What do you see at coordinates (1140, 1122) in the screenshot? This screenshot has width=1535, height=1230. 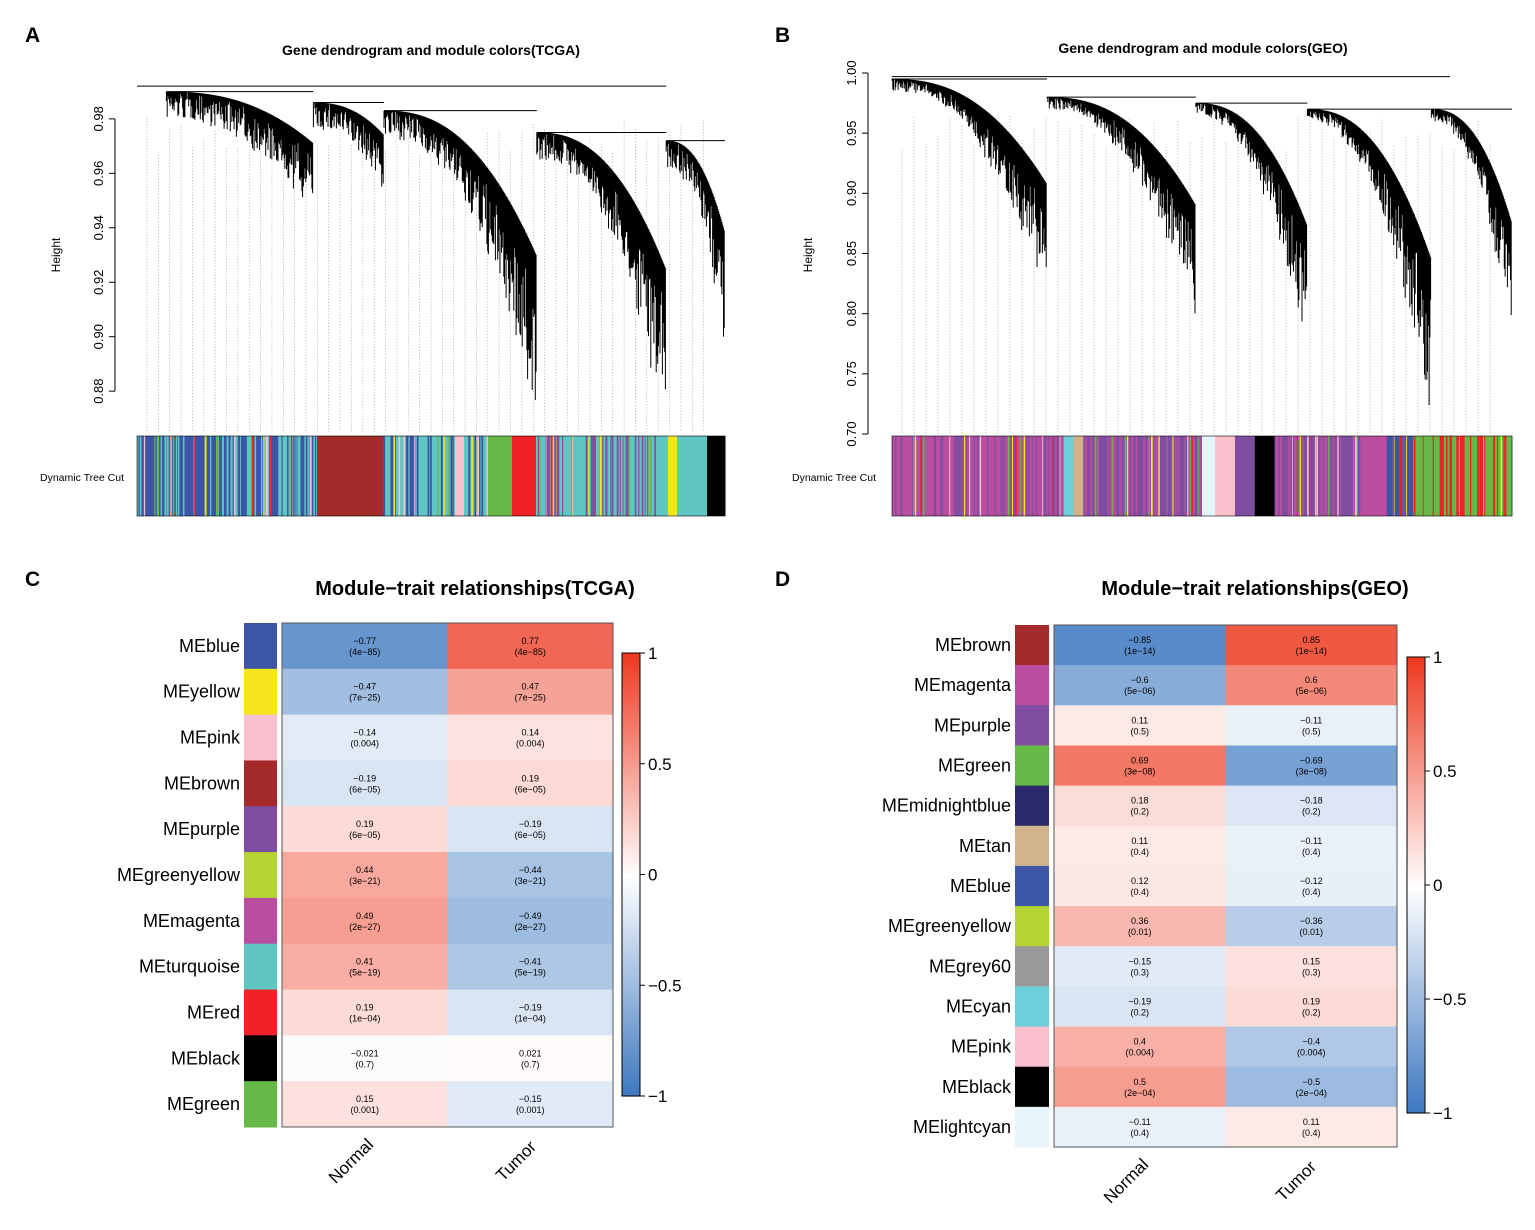 I see `cell-correlation: −0.11` at bounding box center [1140, 1122].